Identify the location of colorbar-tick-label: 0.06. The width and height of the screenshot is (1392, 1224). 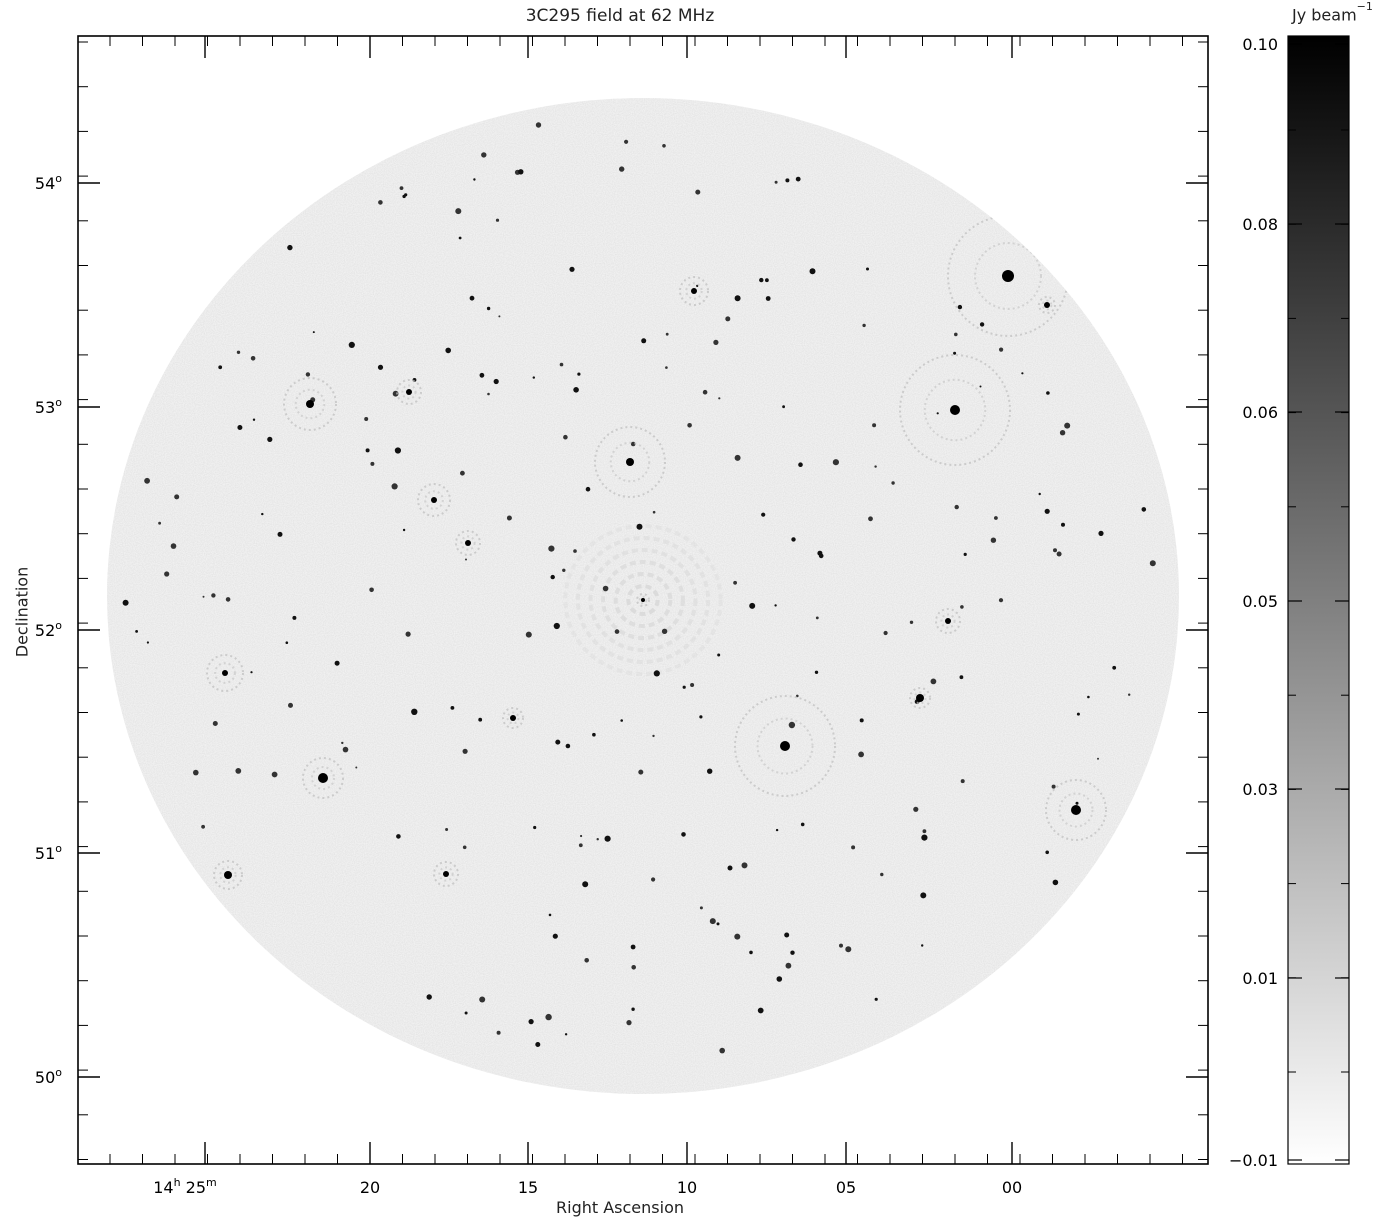
(1260, 412).